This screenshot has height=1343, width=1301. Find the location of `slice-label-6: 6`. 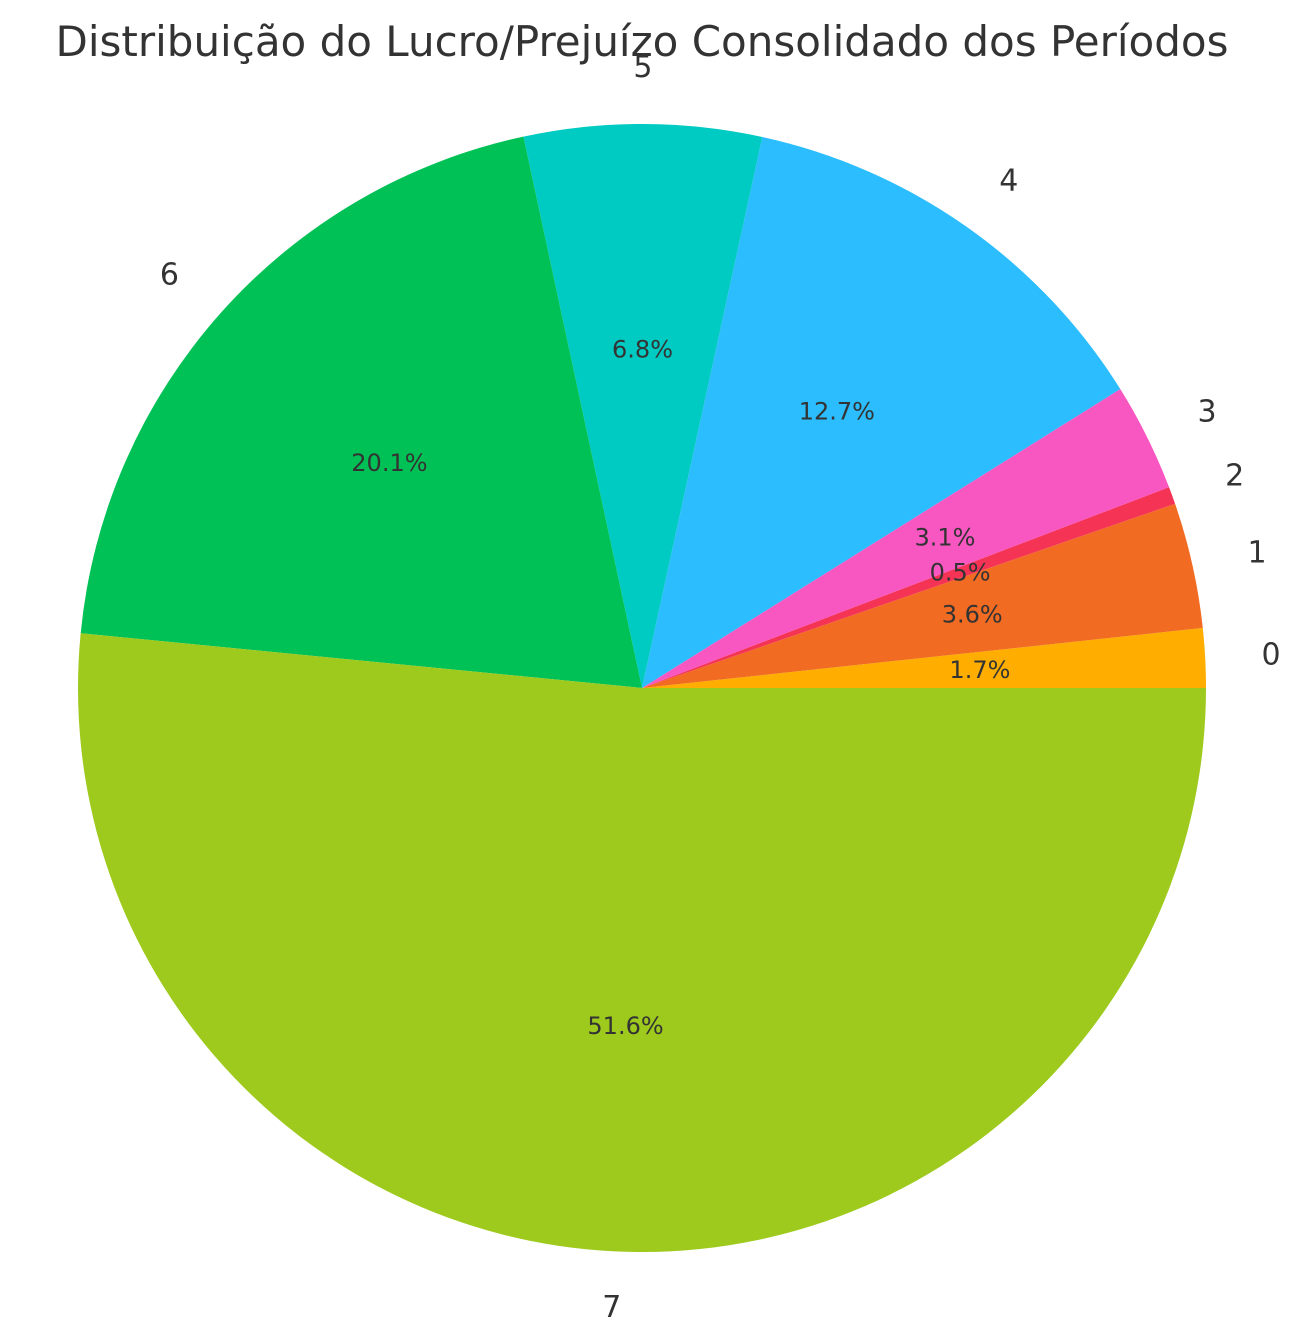

slice-label-6: 6 is located at coordinates (169, 275).